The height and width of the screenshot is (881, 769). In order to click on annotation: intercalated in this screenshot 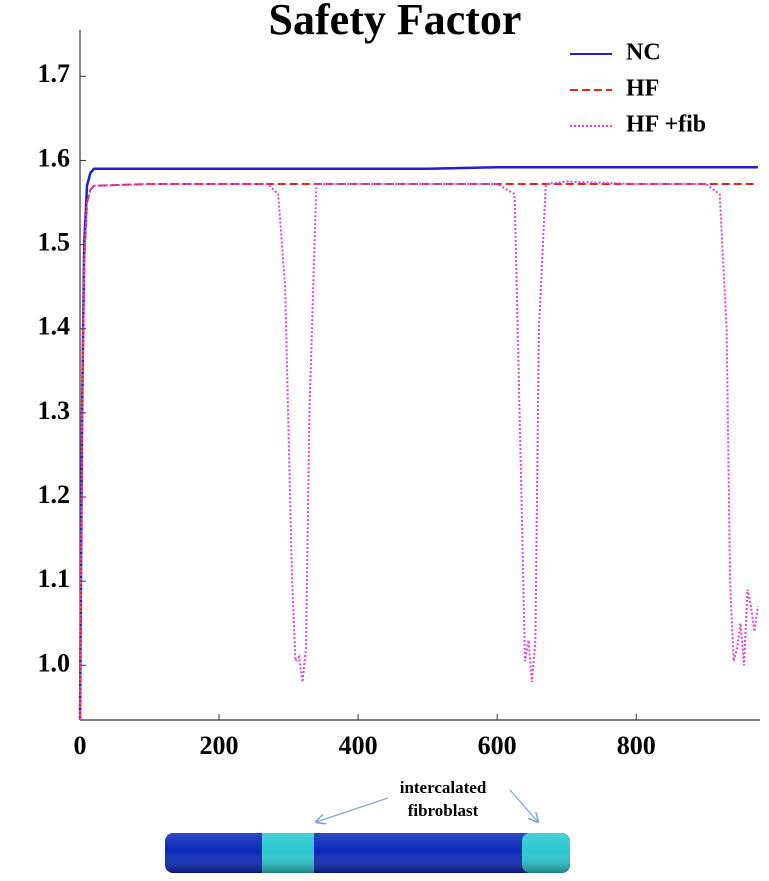, I will do `click(443, 787)`.